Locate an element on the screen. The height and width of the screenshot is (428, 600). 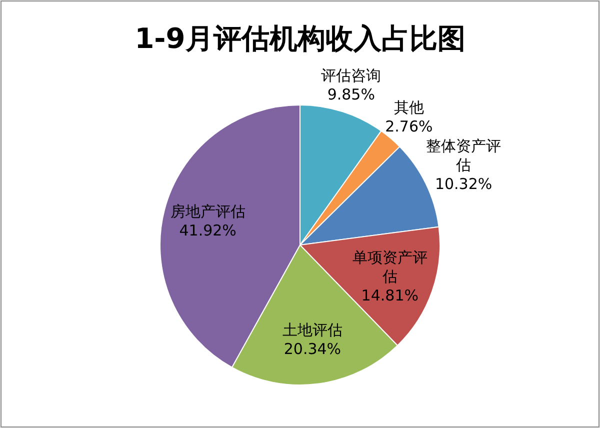
slice-label: 评估咨询 is located at coordinates (351, 75).